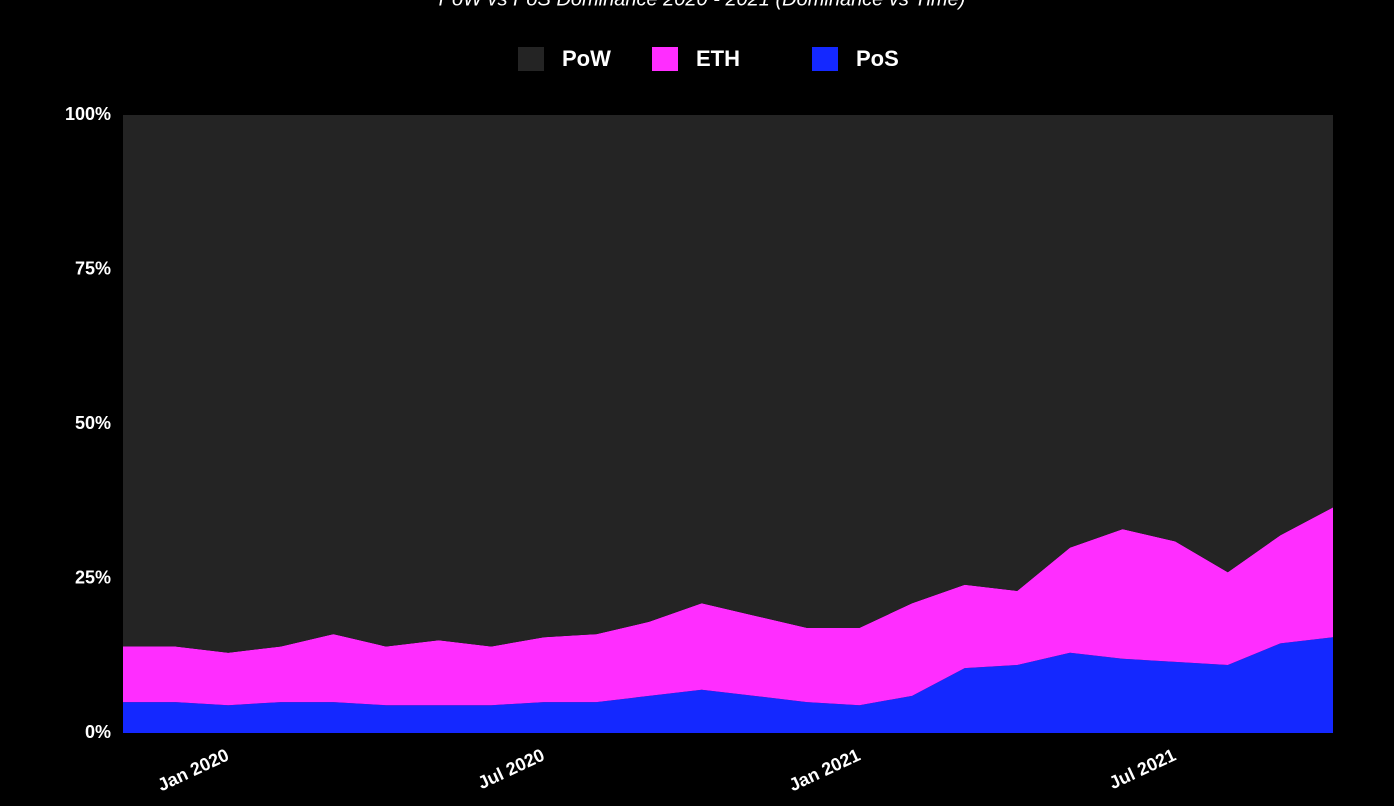  I want to click on y-tick-label: 50%, so click(93, 423).